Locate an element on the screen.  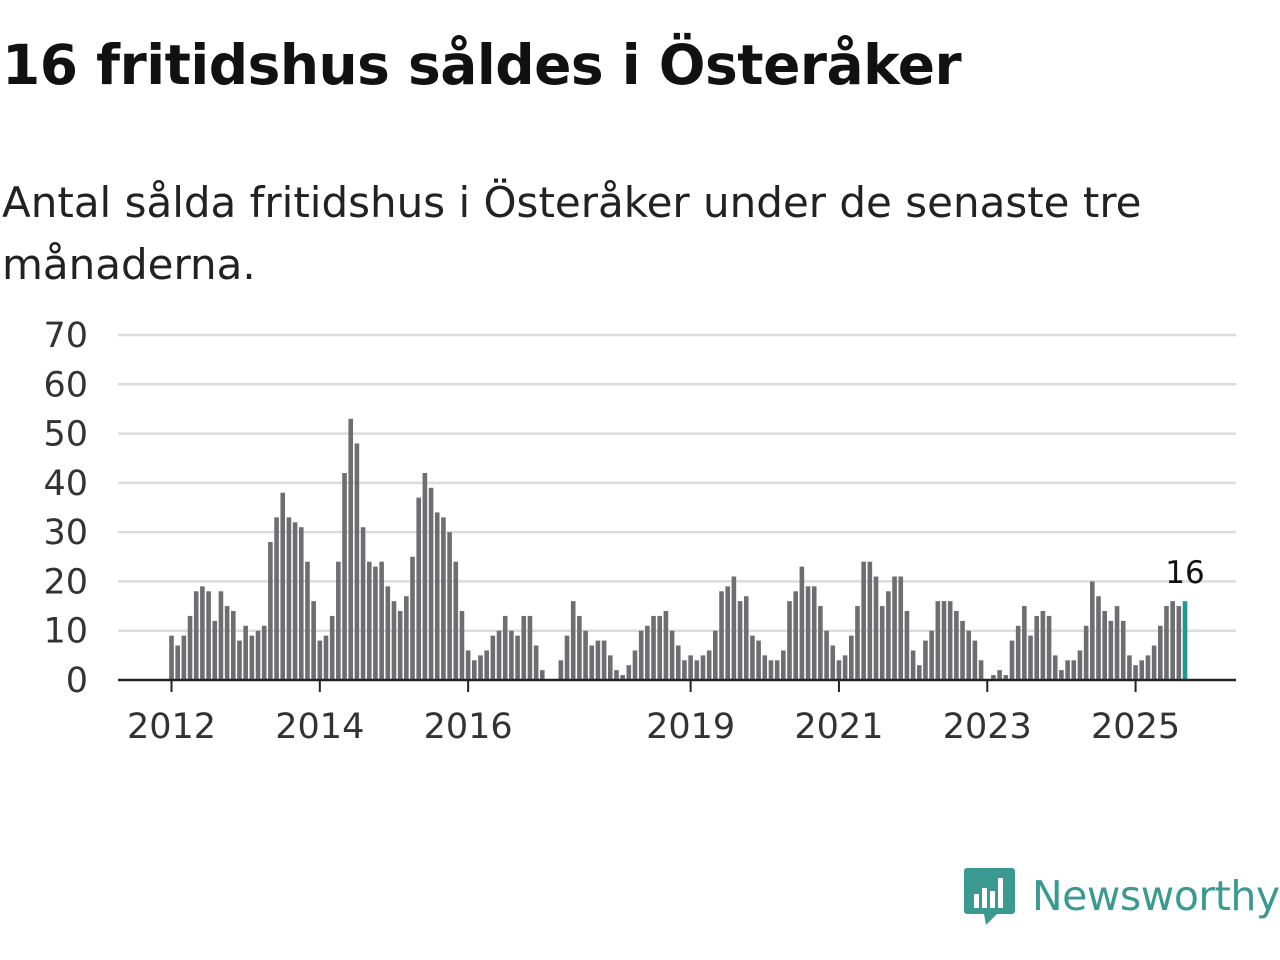
x-tick-label: 2012 is located at coordinates (171, 727).